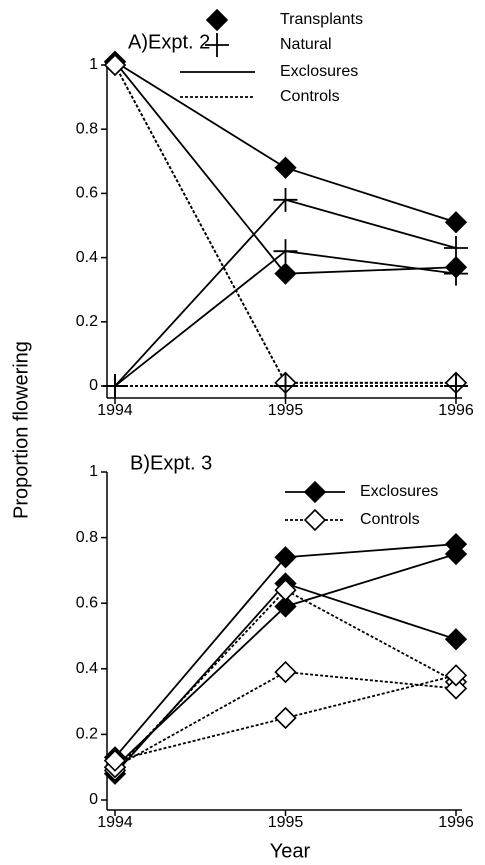 The width and height of the screenshot is (485, 865). What do you see at coordinates (290, 851) in the screenshot?
I see `x-axis-label: Year` at bounding box center [290, 851].